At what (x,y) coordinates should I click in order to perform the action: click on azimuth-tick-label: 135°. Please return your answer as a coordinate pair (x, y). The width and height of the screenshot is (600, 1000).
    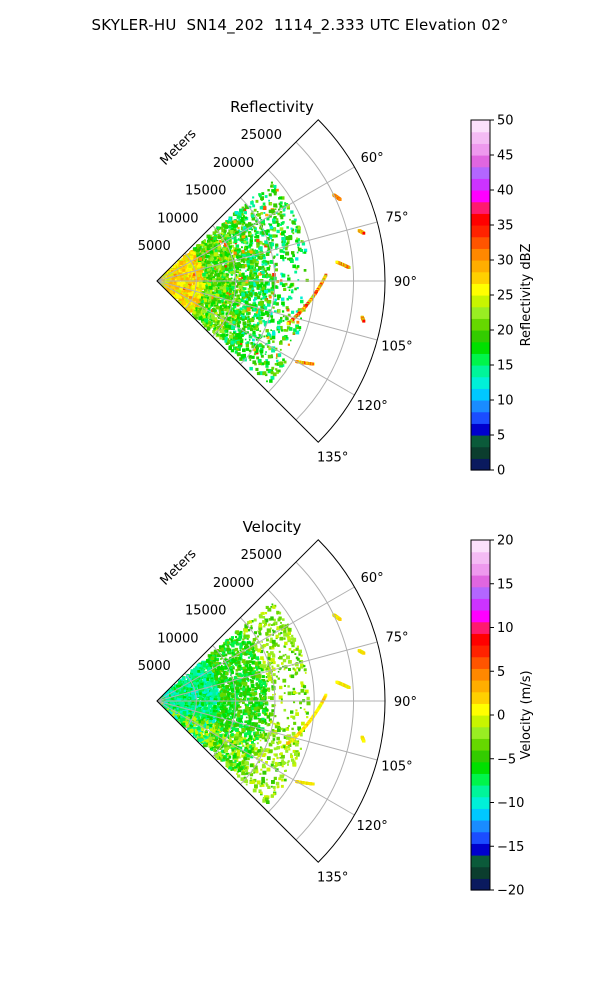
    Looking at the image, I should click on (332, 878).